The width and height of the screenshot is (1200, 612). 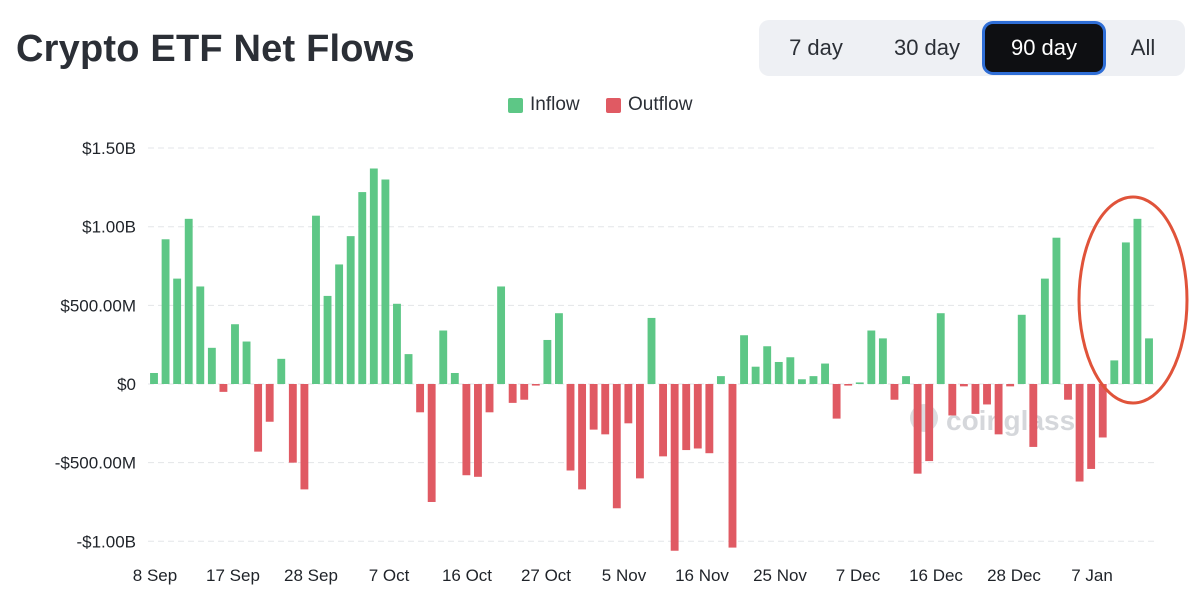 I want to click on range-all-button: All, so click(x=1143, y=47).